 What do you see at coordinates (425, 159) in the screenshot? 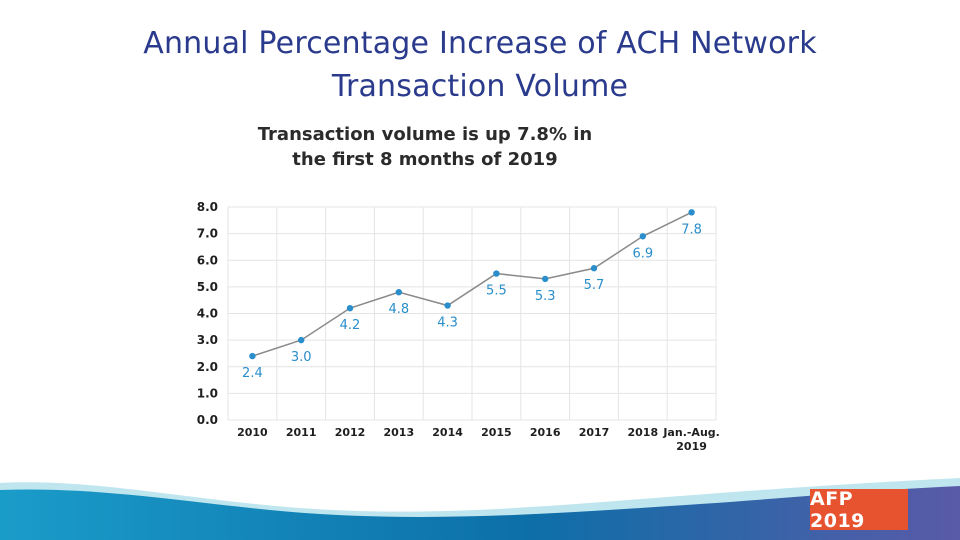
I see `chart-headline-line-2: the first 8 months of 2019` at bounding box center [425, 159].